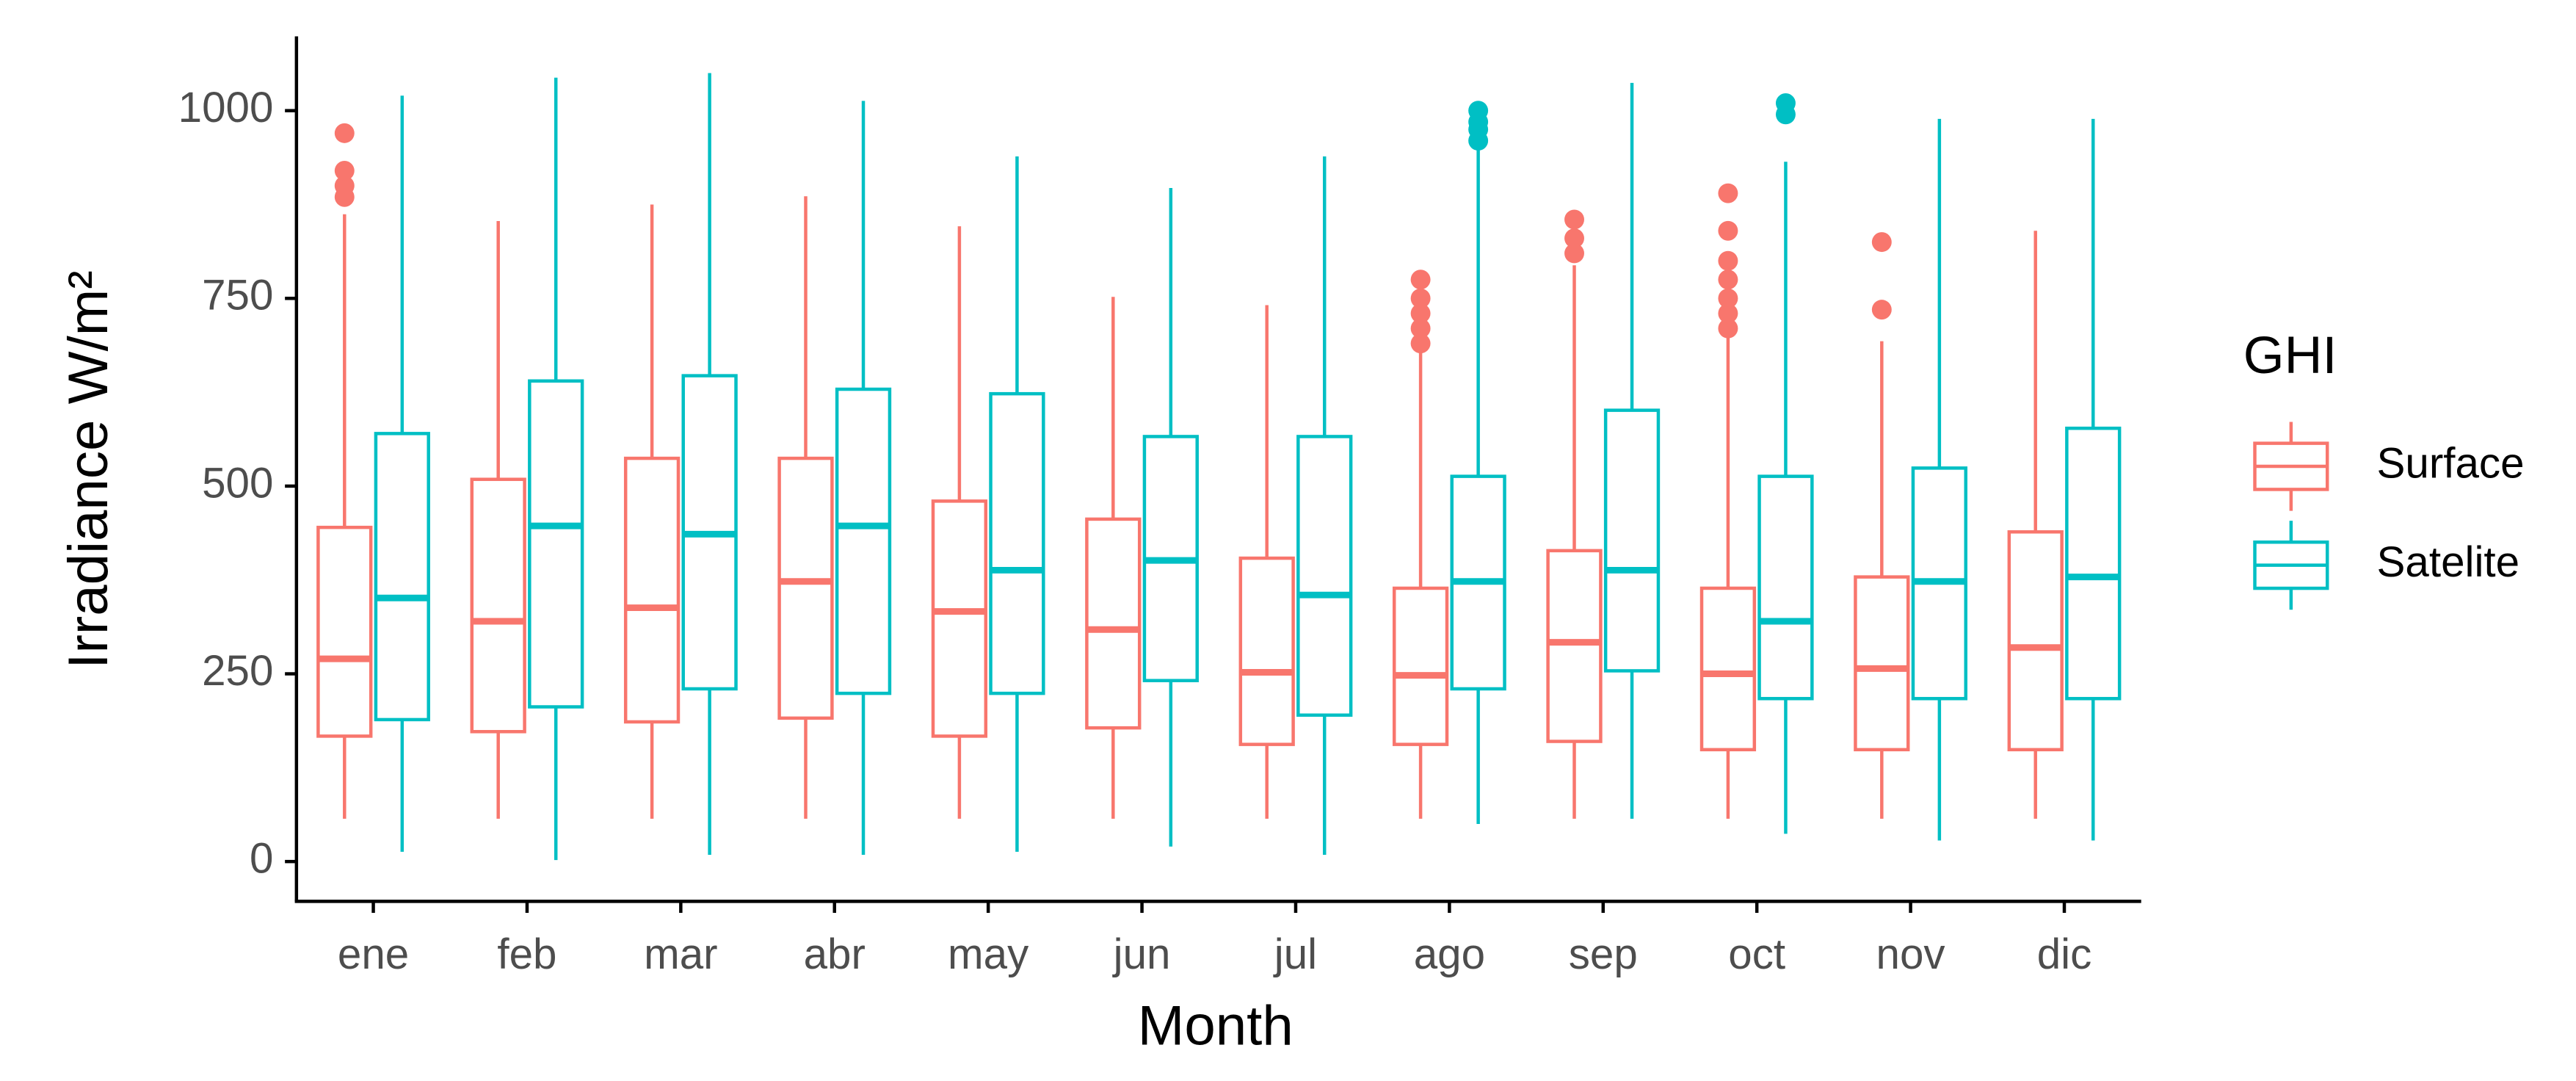 The image size is (2576, 1081). I want to click on y-tick-label: 250, so click(237, 671).